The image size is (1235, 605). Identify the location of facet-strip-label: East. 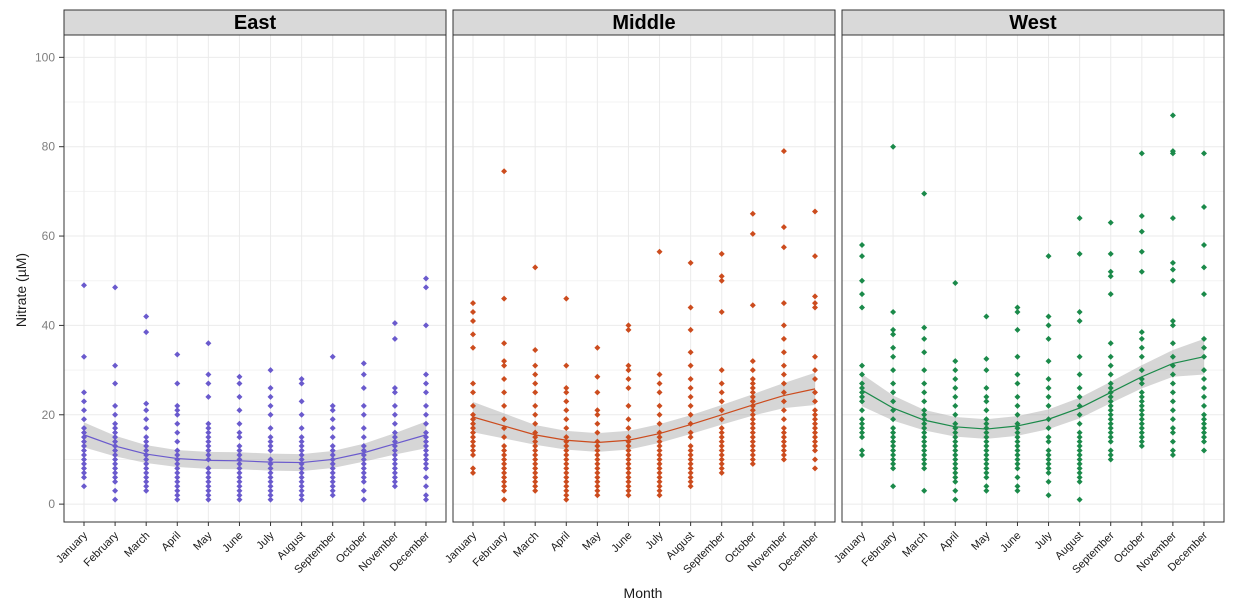
(255, 23).